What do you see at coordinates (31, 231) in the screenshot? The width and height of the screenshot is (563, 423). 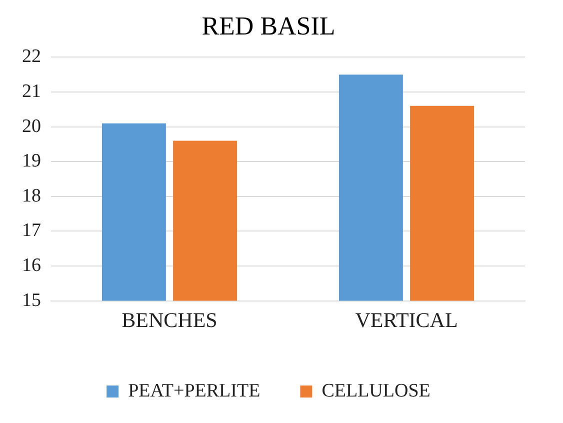 I see `y-tick-label: 17` at bounding box center [31, 231].